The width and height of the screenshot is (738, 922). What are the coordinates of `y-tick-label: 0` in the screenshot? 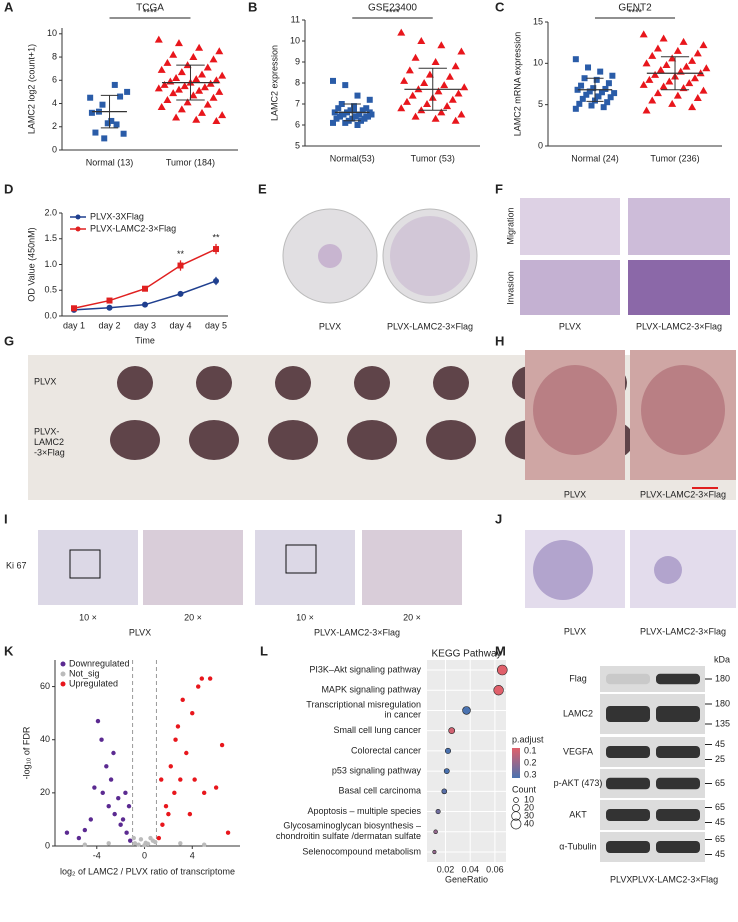 It's located at (47, 845).